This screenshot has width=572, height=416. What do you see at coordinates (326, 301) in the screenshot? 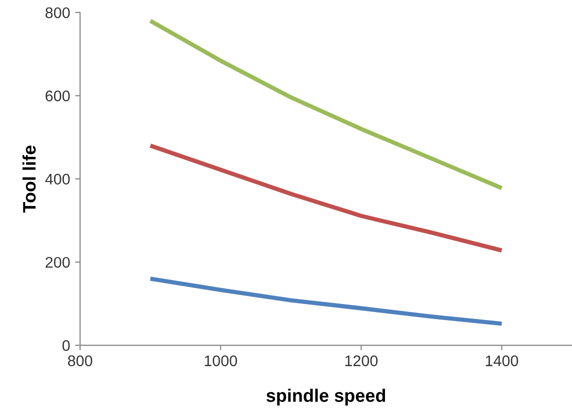
I see `line-series` at bounding box center [326, 301].